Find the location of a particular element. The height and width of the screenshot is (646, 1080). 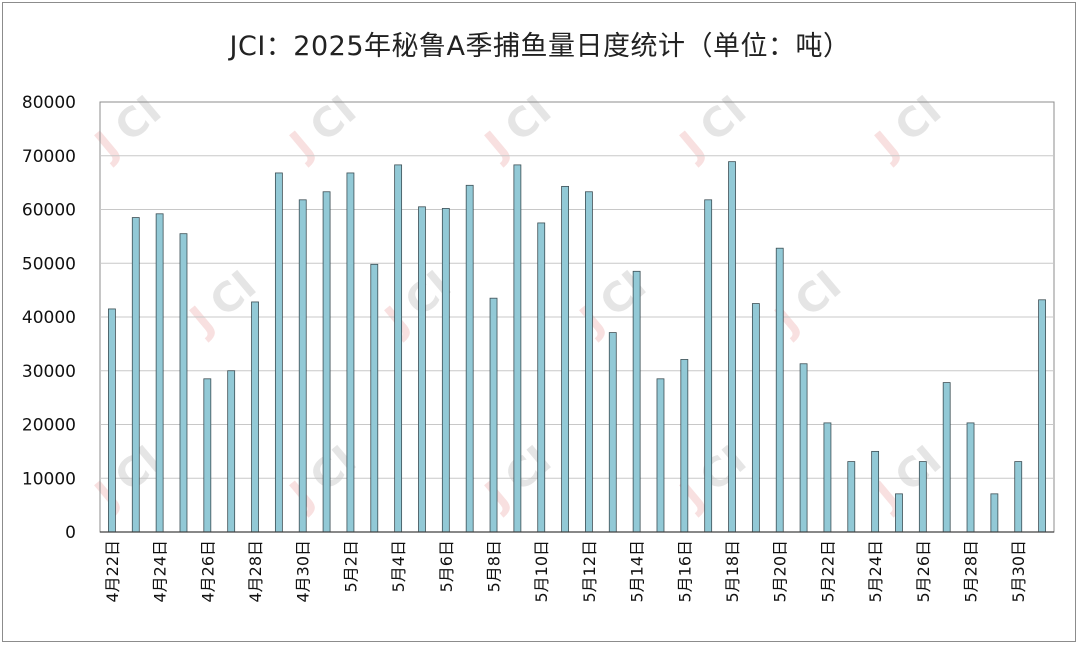

x-tick-label: 4月22日 is located at coordinates (112, 571).